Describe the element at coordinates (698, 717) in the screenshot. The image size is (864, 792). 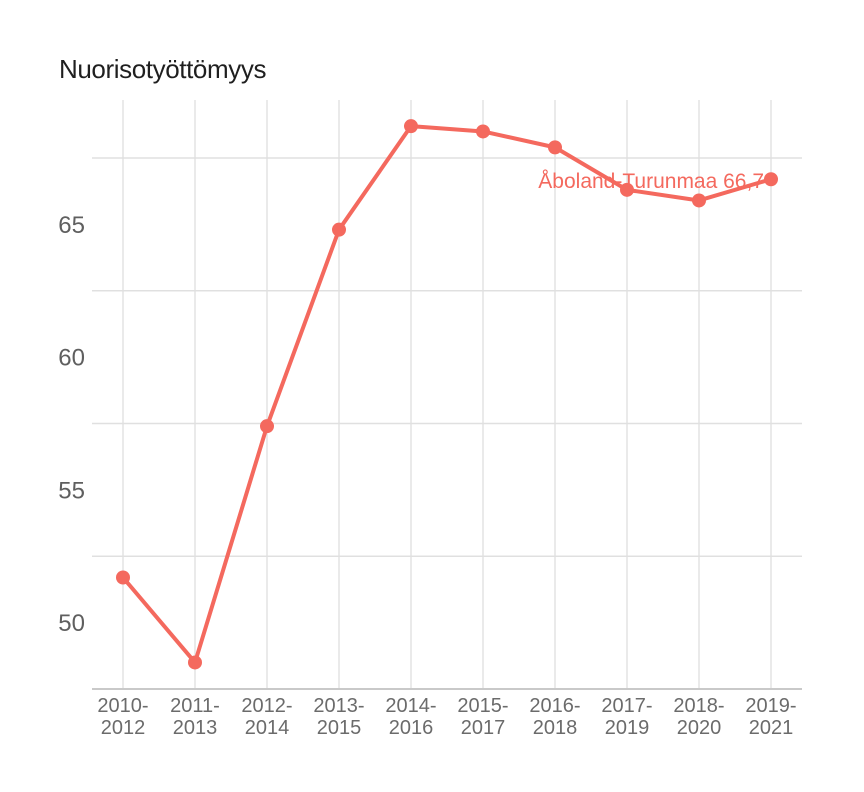
I see `x-tick-label: 2018-2020` at that location.